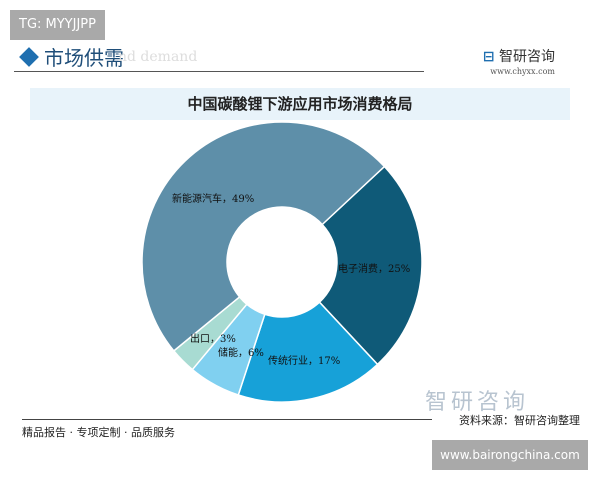  I want to click on source-note: 资料来源：智研咨询整理, so click(519, 420).